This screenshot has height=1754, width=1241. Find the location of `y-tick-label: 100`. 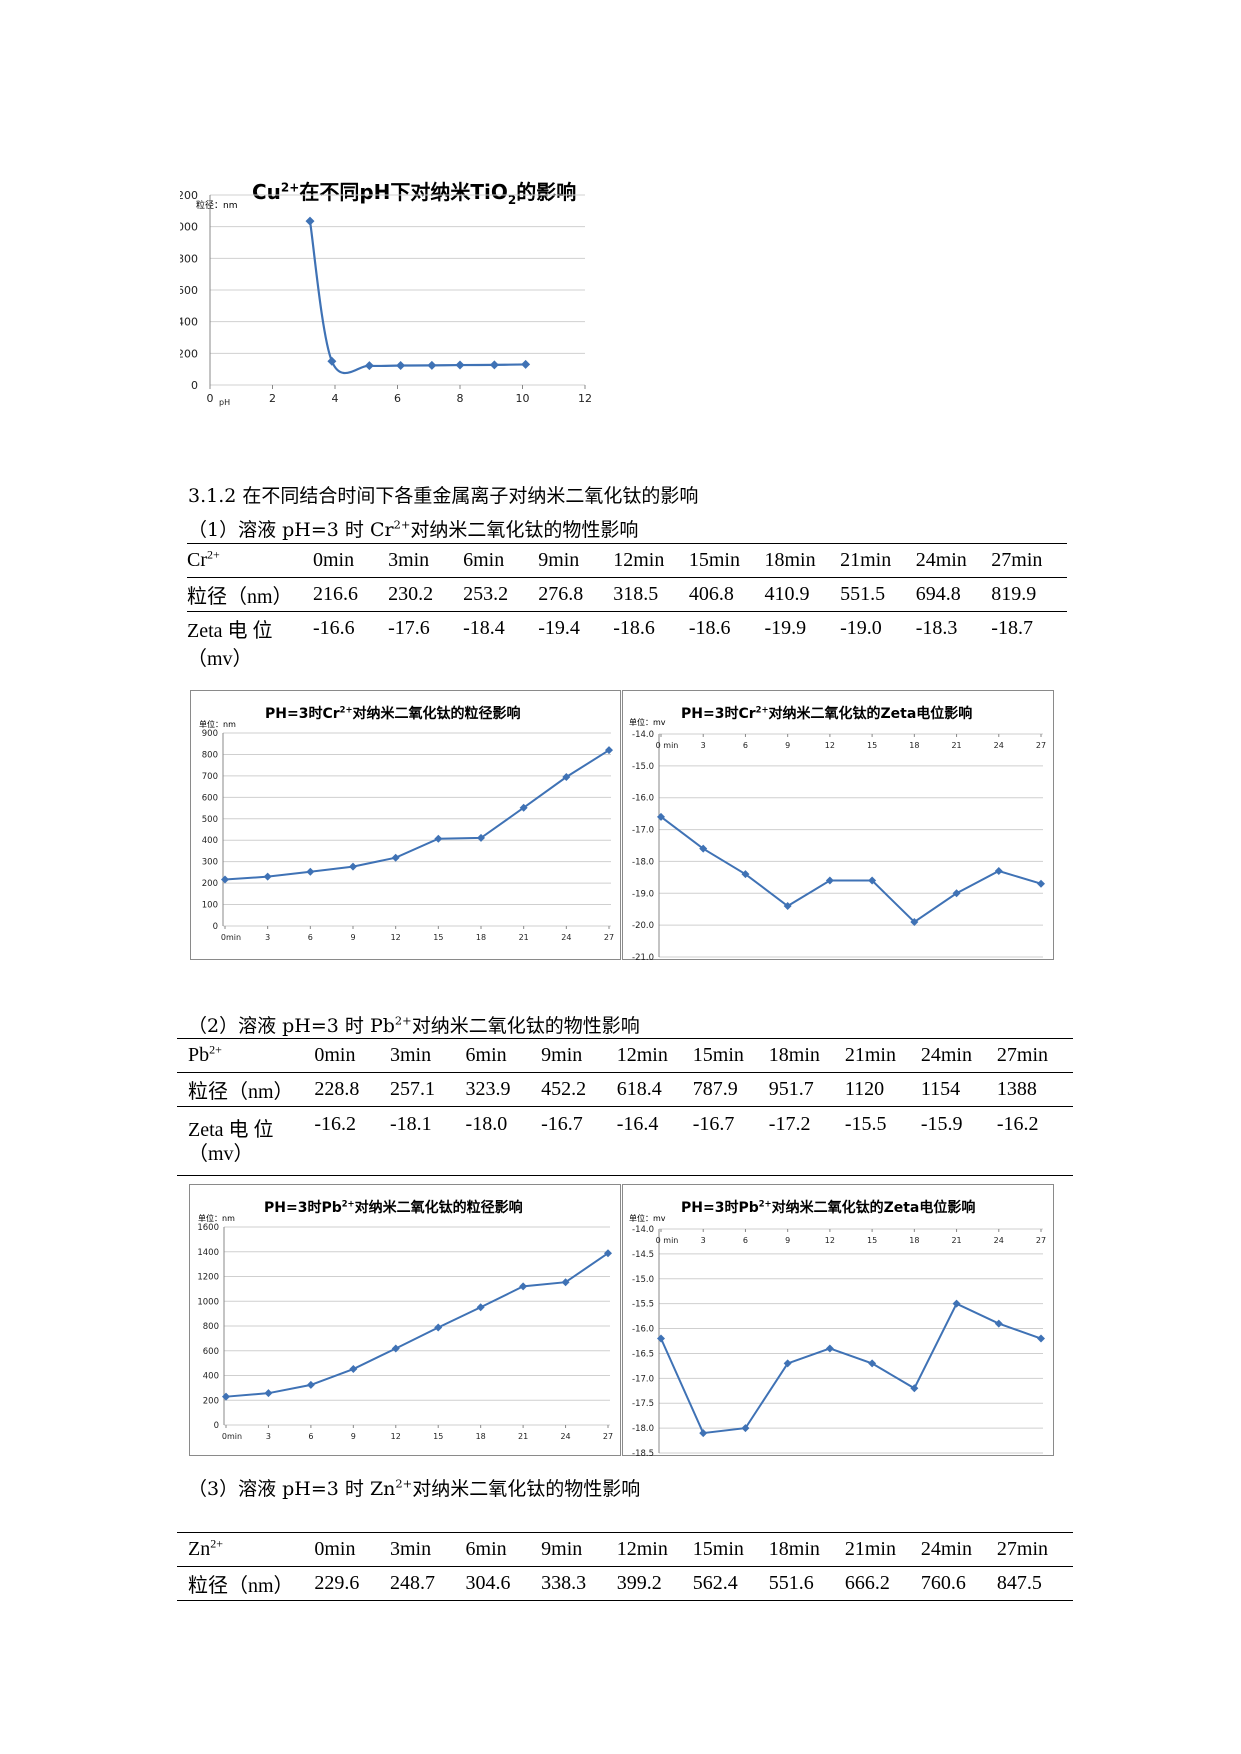

y-tick-label: 100 is located at coordinates (210, 906).